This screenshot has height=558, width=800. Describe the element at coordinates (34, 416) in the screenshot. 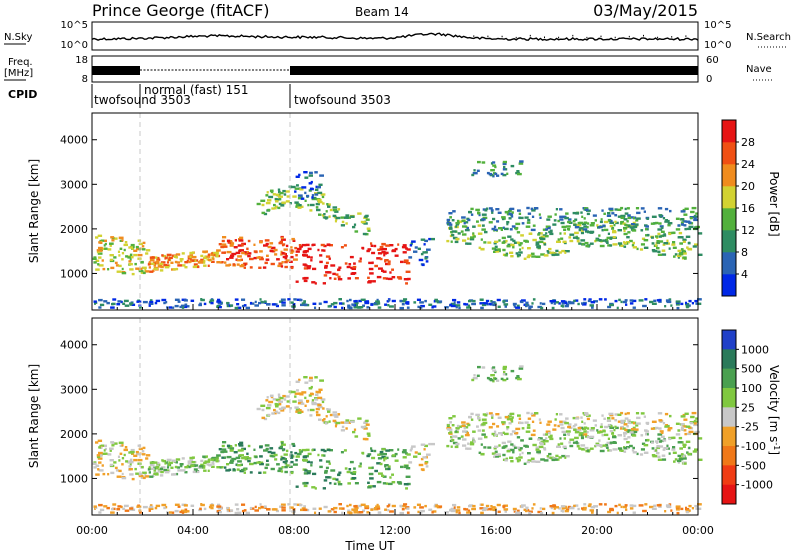

I see `velocity-ylabel: Slant Range [km]` at that location.